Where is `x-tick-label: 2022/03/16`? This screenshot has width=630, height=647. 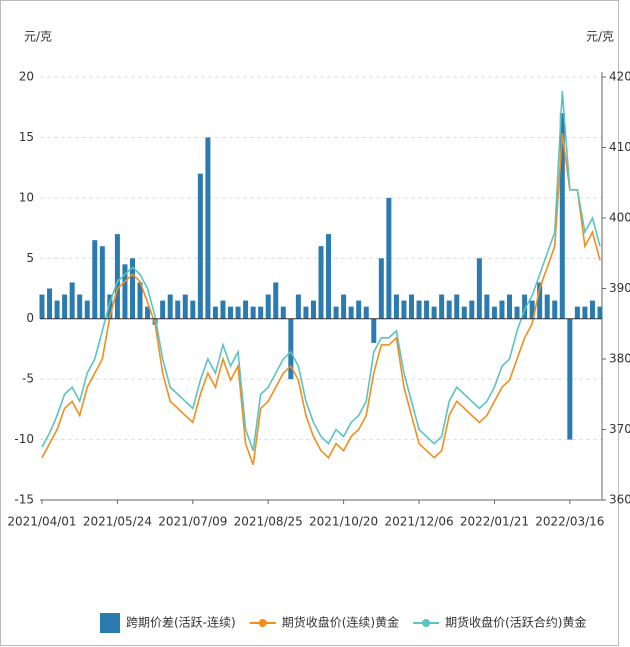
x-tick-label: 2022/03/16 is located at coordinates (569, 522).